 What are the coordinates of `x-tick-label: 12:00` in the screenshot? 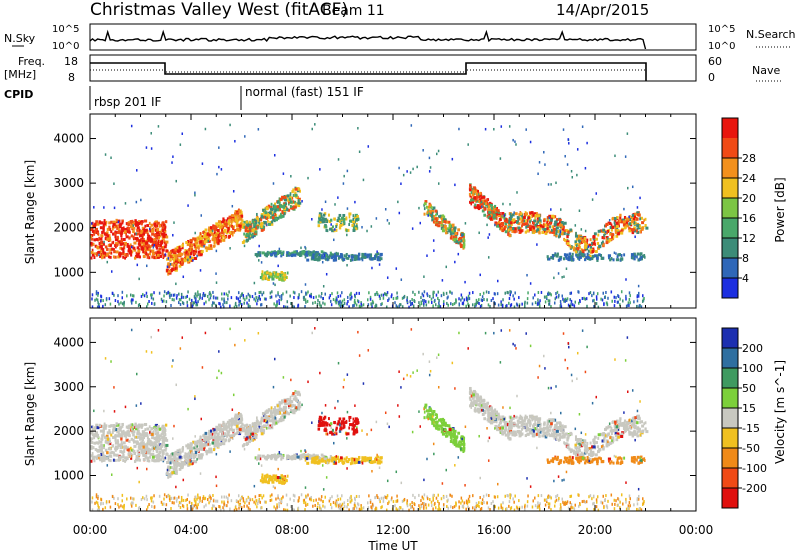 It's located at (393, 530).